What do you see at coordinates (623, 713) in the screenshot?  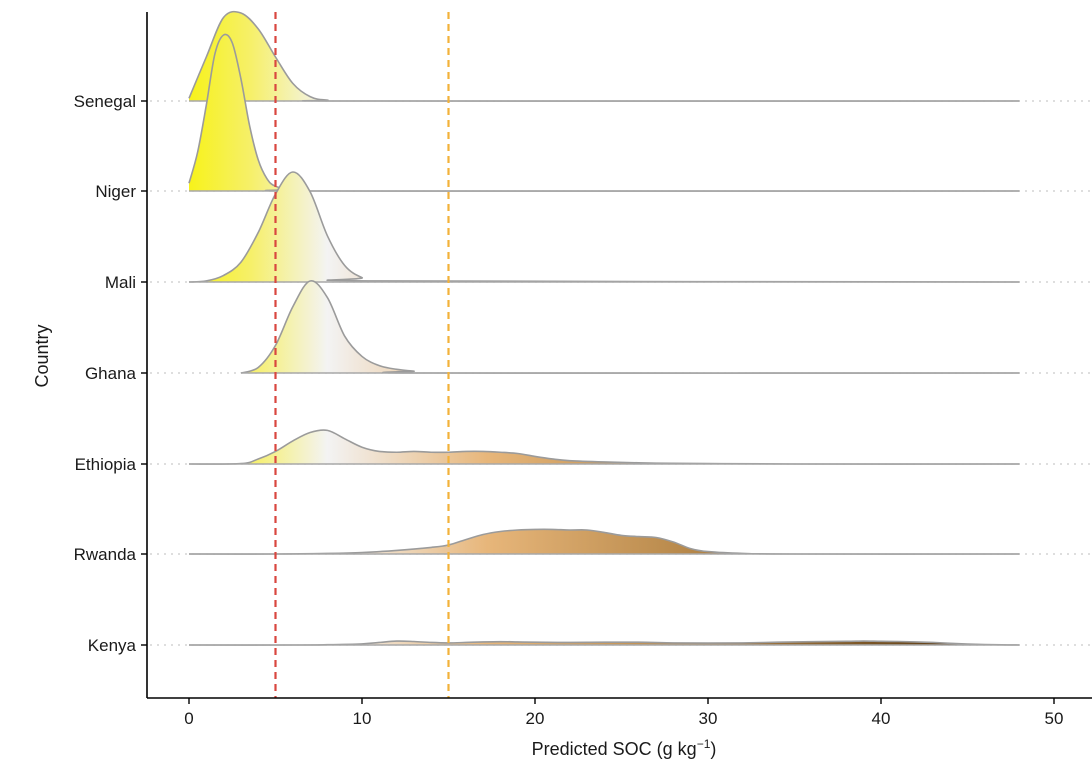 I see `x-axis-ticks: 0 10 20 30 40 50` at bounding box center [623, 713].